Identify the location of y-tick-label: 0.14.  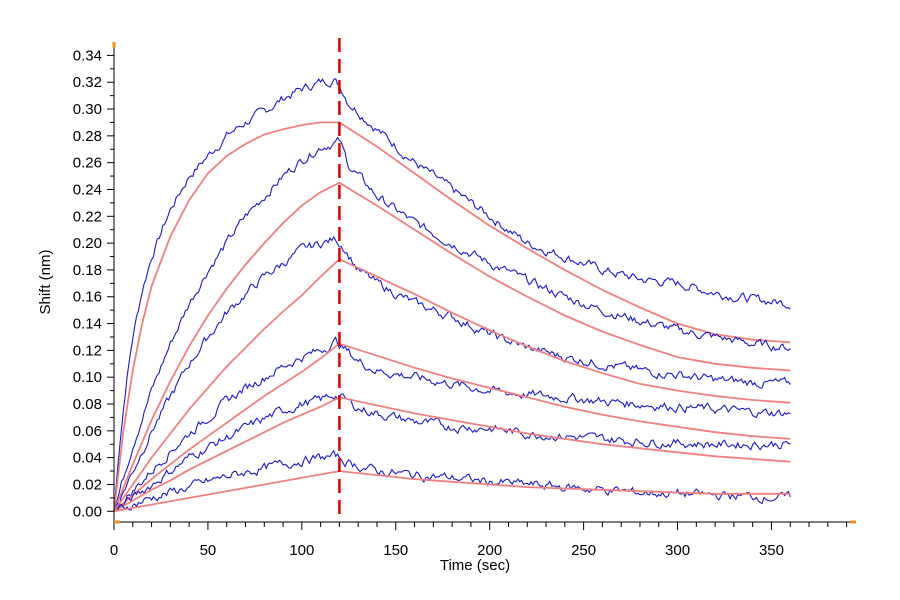
(87, 324).